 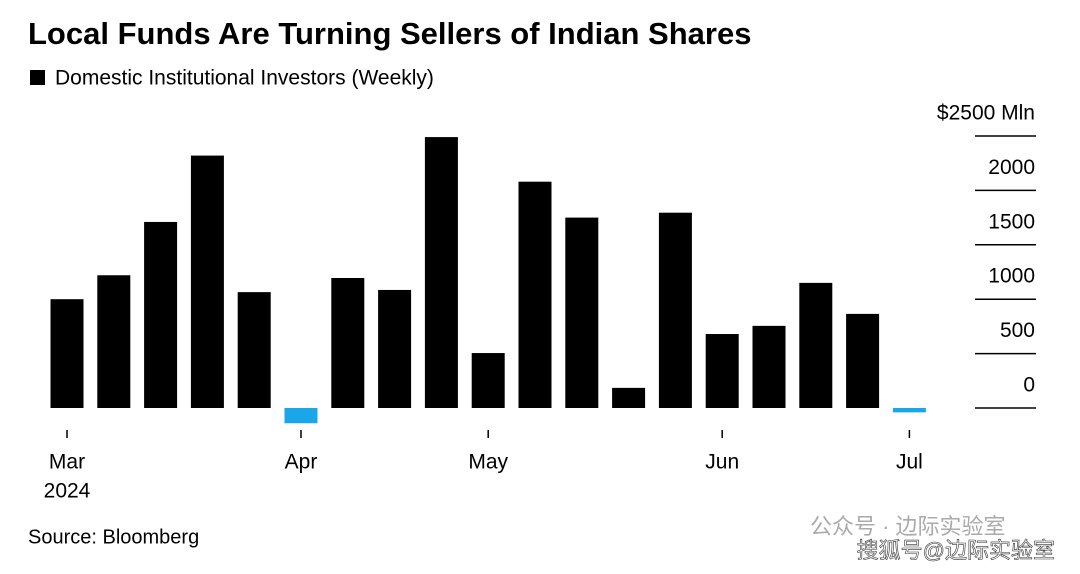 What do you see at coordinates (986, 113) in the screenshot?
I see `y-tick-label: $2500 Mln` at bounding box center [986, 113].